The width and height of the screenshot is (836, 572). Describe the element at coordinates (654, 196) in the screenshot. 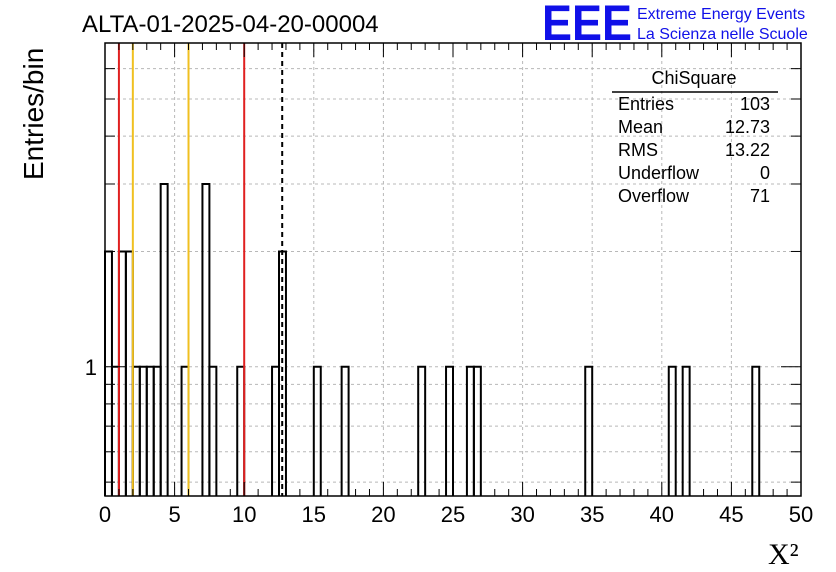

I see `stats-label: Overflow` at that location.